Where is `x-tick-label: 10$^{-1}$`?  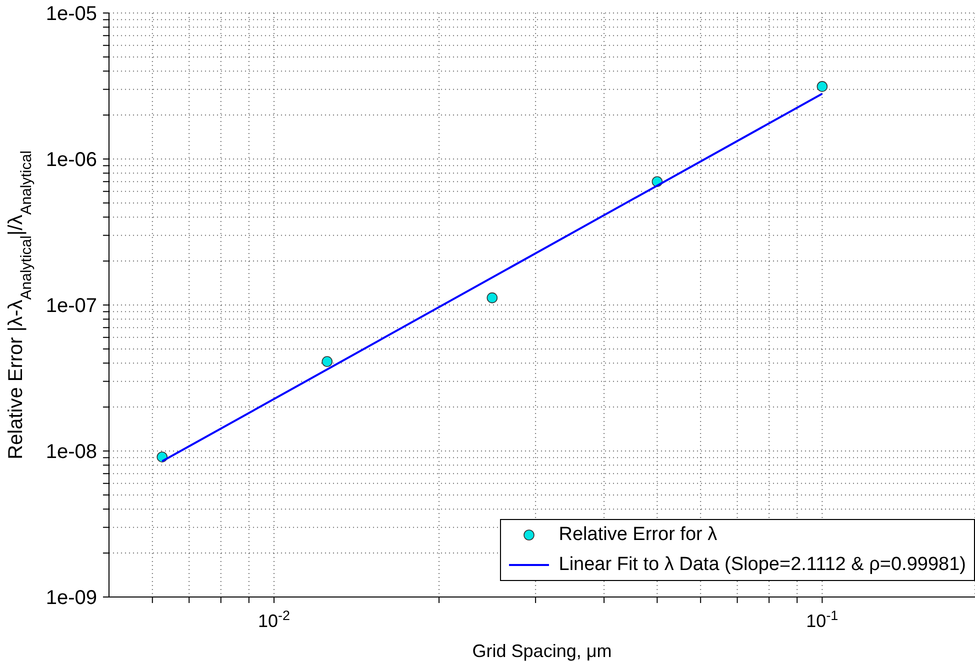
x-tick-label: 10$^{-1}$ is located at coordinates (822, 619).